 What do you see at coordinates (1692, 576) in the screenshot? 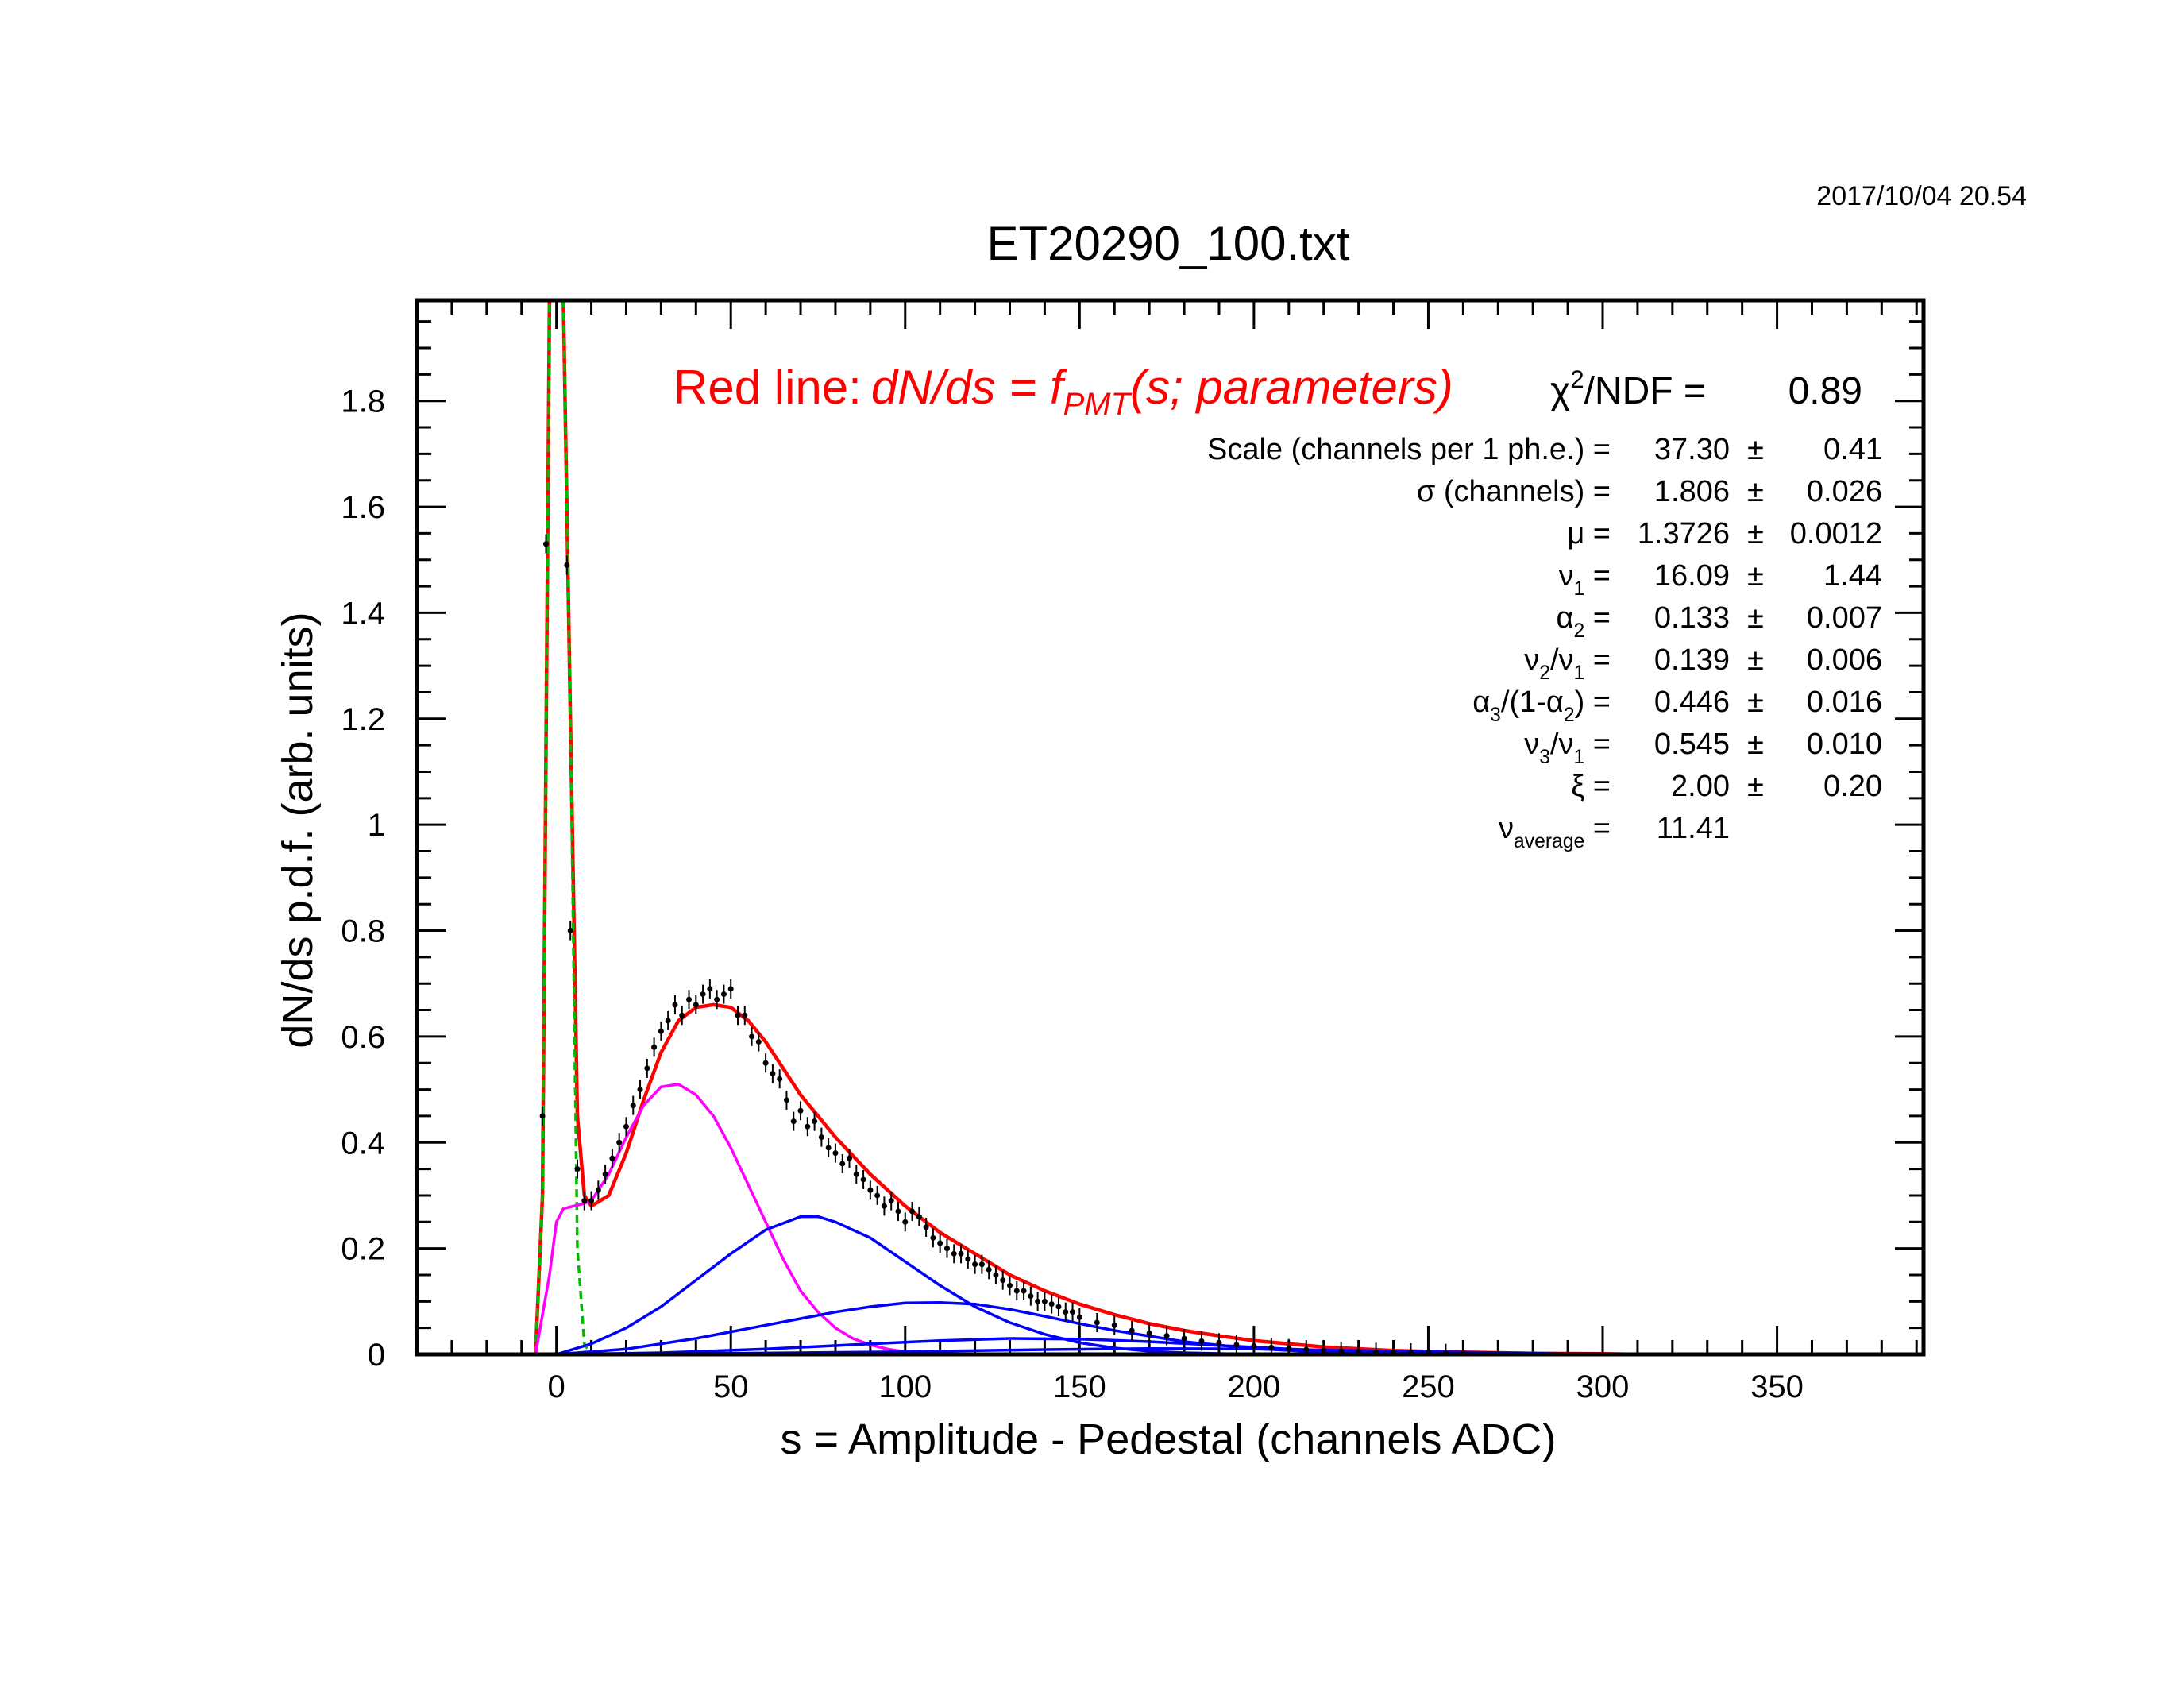
I see `fit-stat-value: 16.09` at bounding box center [1692, 576].